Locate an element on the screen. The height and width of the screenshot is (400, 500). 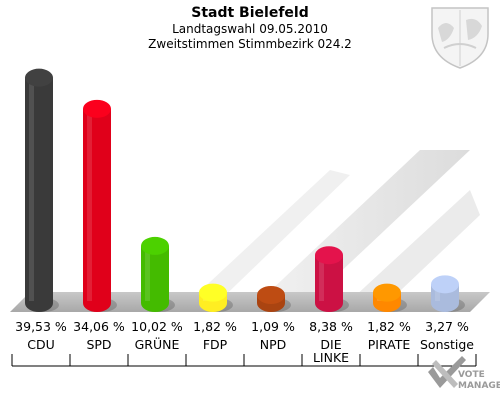
check-mark-icon is located at coordinates (447, 372).